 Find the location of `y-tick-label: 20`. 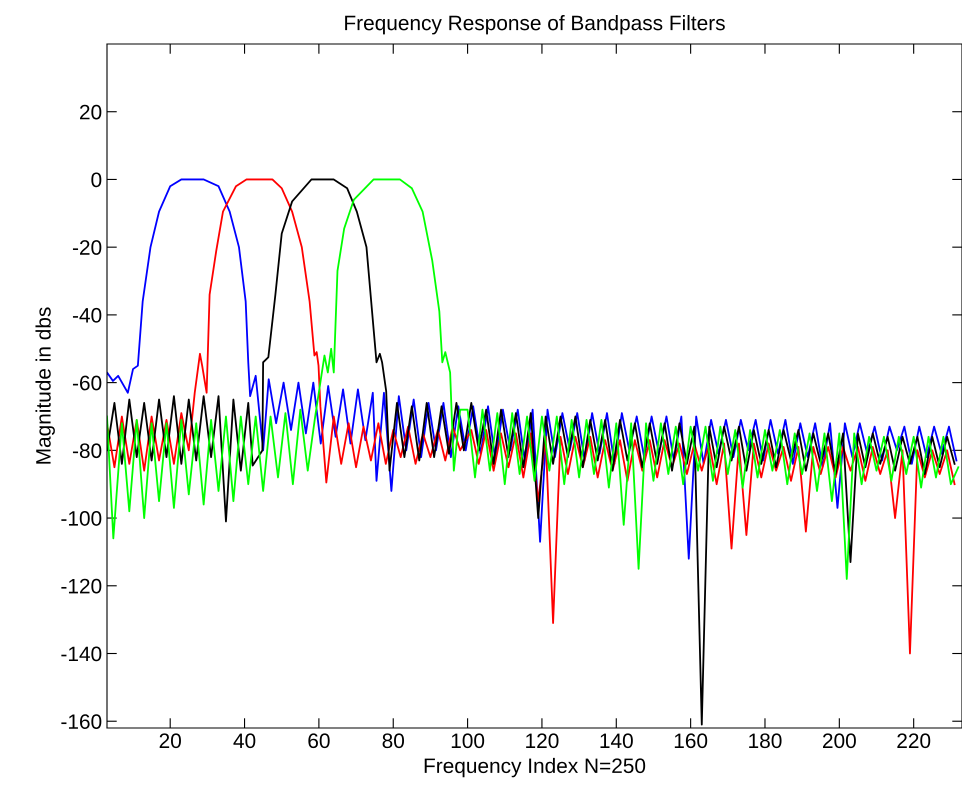

y-tick-label: 20 is located at coordinates (91, 112).